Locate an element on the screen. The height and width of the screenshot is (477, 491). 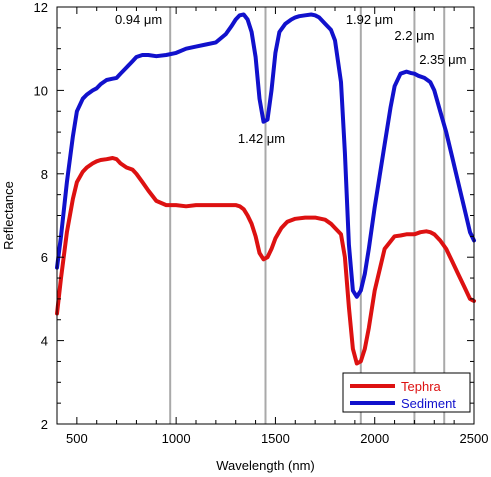
reference-line-label: 2.2 μm is located at coordinates (414, 35).